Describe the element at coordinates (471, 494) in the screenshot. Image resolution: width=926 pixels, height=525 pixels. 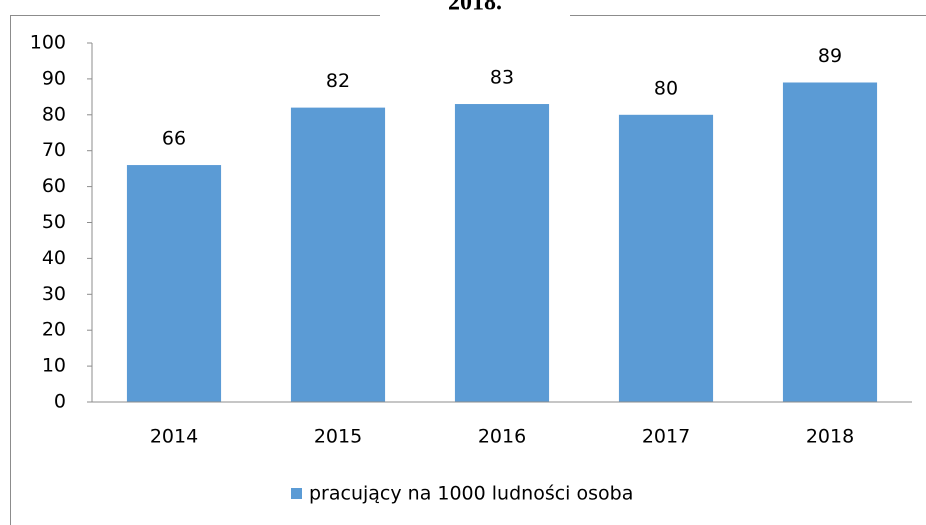
I see `legend-label: pracujący na 1000 ludności osoba` at that location.